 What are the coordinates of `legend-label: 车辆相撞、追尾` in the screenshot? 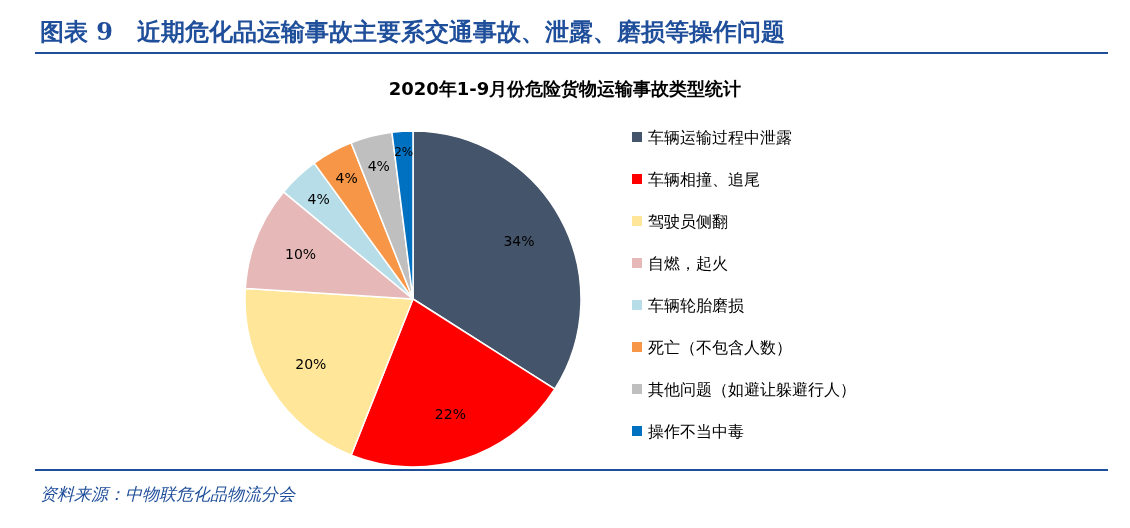 It's located at (704, 179).